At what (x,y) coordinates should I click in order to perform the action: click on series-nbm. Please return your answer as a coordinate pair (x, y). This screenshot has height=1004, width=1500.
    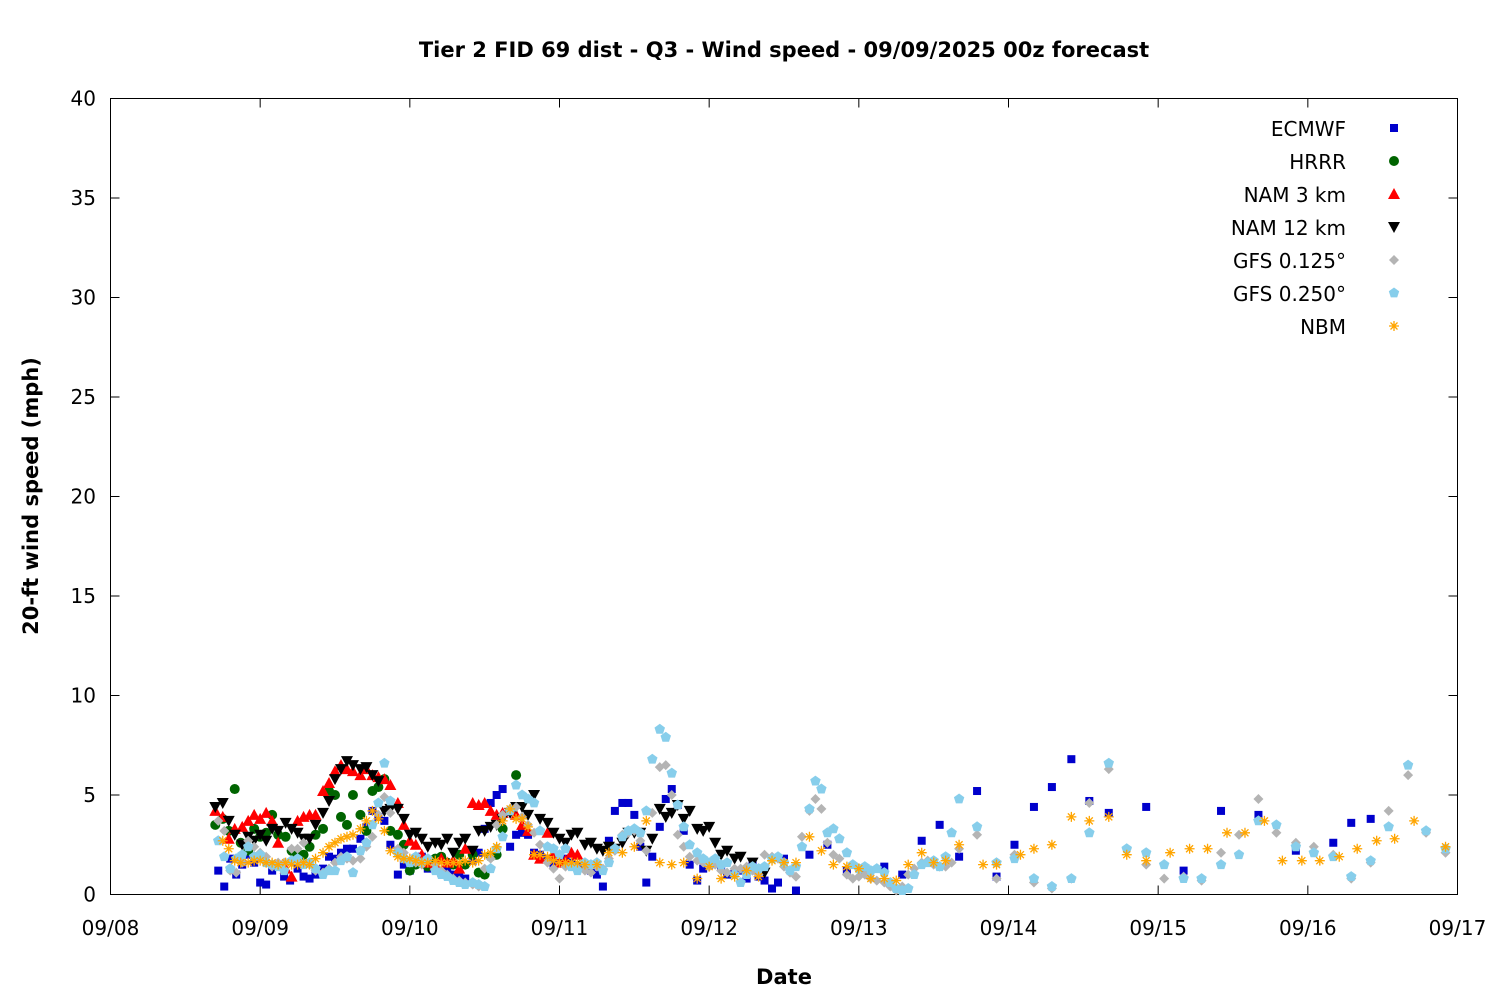
    Looking at the image, I should click on (834, 844).